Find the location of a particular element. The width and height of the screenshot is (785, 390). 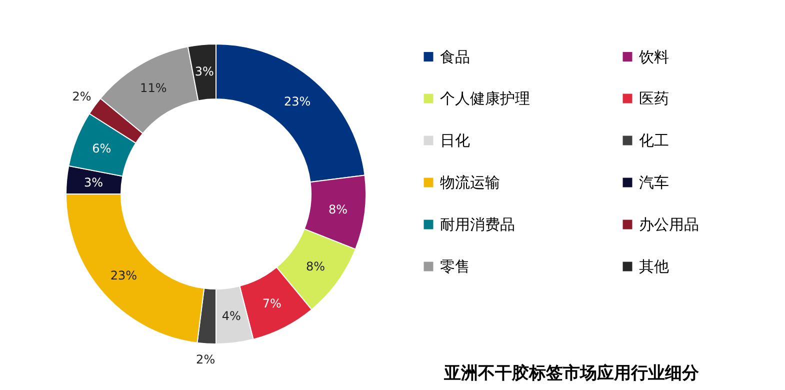

legend-label: 饮料 is located at coordinates (653, 57).